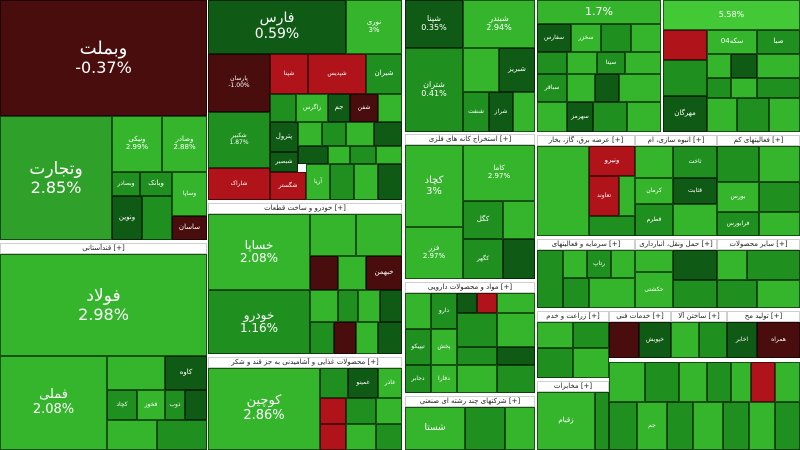  What do you see at coordinates (384, 273) in the screenshot?
I see `ticker-tile: خبهمن` at bounding box center [384, 273].